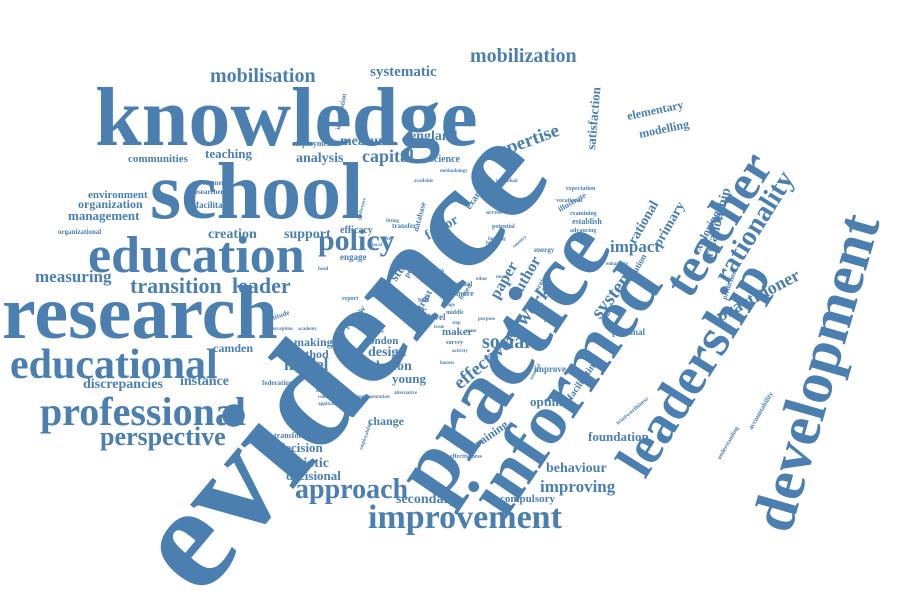  I want to click on word-semiotic: semiotic, so click(304, 463).